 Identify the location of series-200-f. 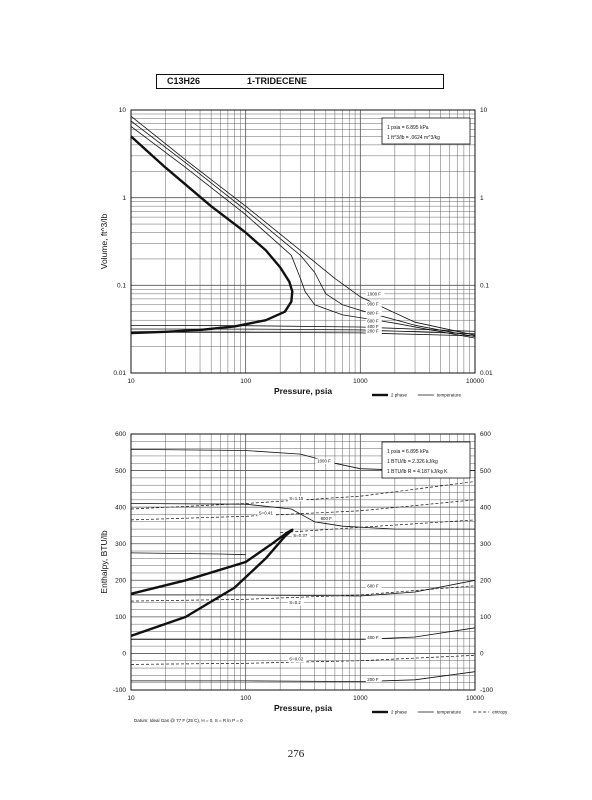
(303, 334).